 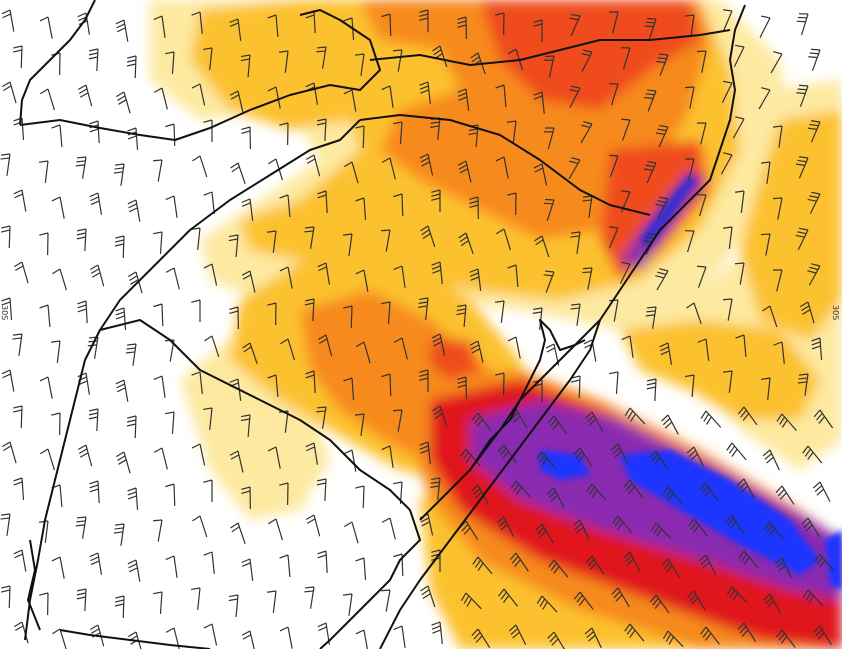 What do you see at coordinates (720, 370) in the screenshot?
I see `precip-yellow-southeast` at bounding box center [720, 370].